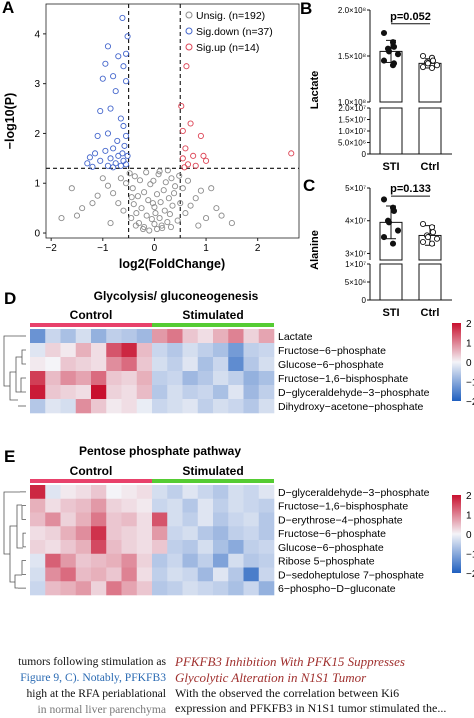 Image resolution: width=474 pixels, height=718 pixels. What do you see at coordinates (410, 189) in the screenshot?
I see `p-value: p=0.133` at bounding box center [410, 189].